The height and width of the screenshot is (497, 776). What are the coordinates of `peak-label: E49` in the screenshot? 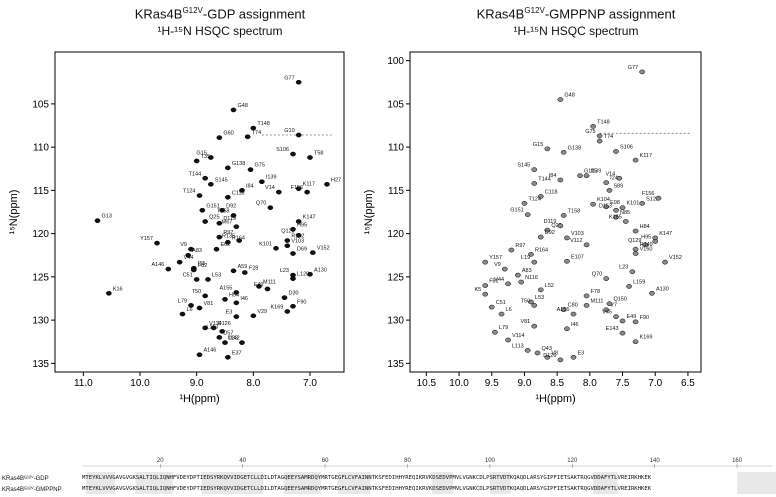 It's located at (632, 317).